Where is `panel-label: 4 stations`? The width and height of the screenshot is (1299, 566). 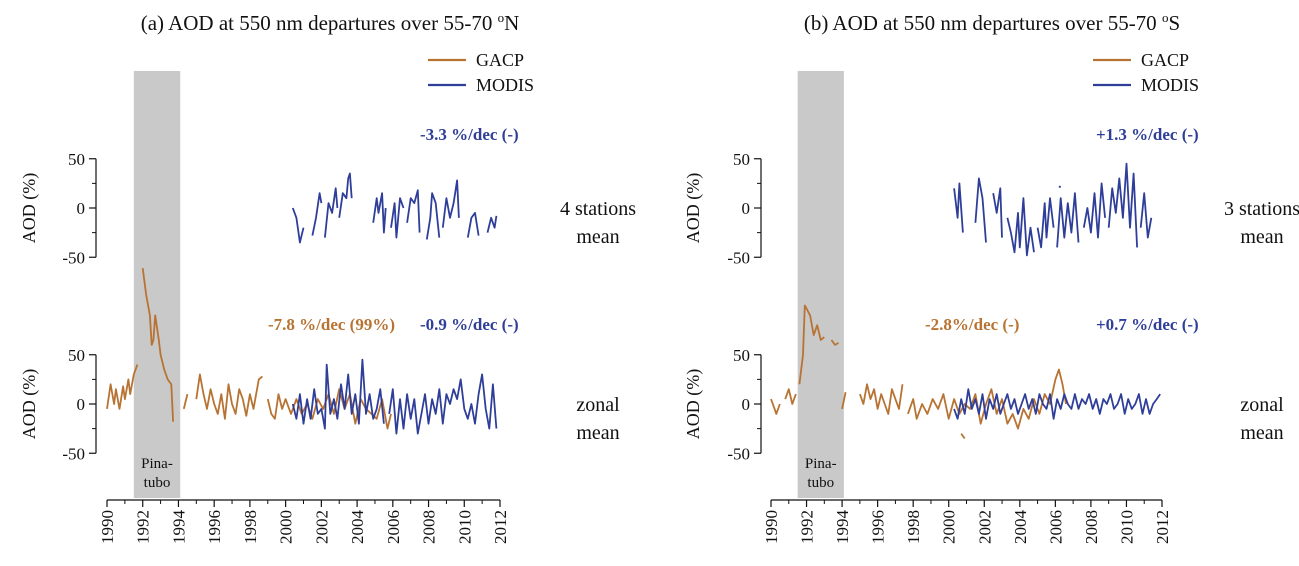
panel-label: 4 stations is located at coordinates (598, 209).